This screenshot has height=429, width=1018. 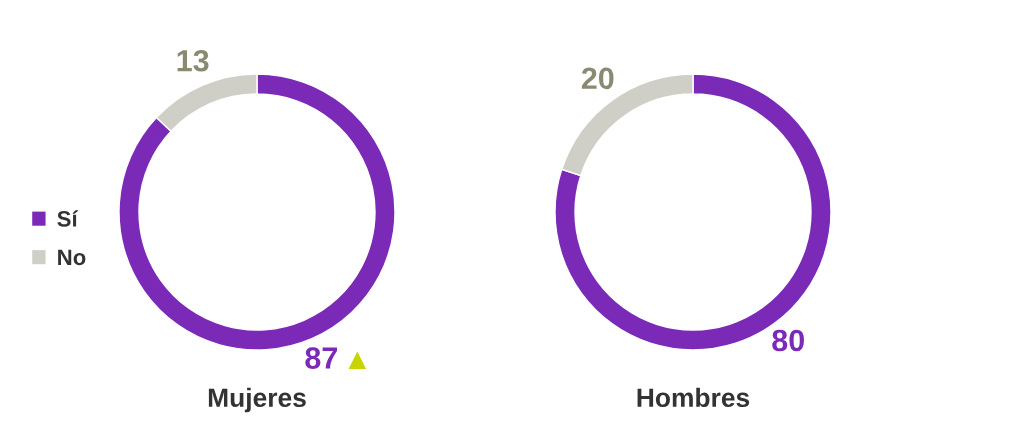 What do you see at coordinates (597, 78) in the screenshot?
I see `data-label: 20` at bounding box center [597, 78].